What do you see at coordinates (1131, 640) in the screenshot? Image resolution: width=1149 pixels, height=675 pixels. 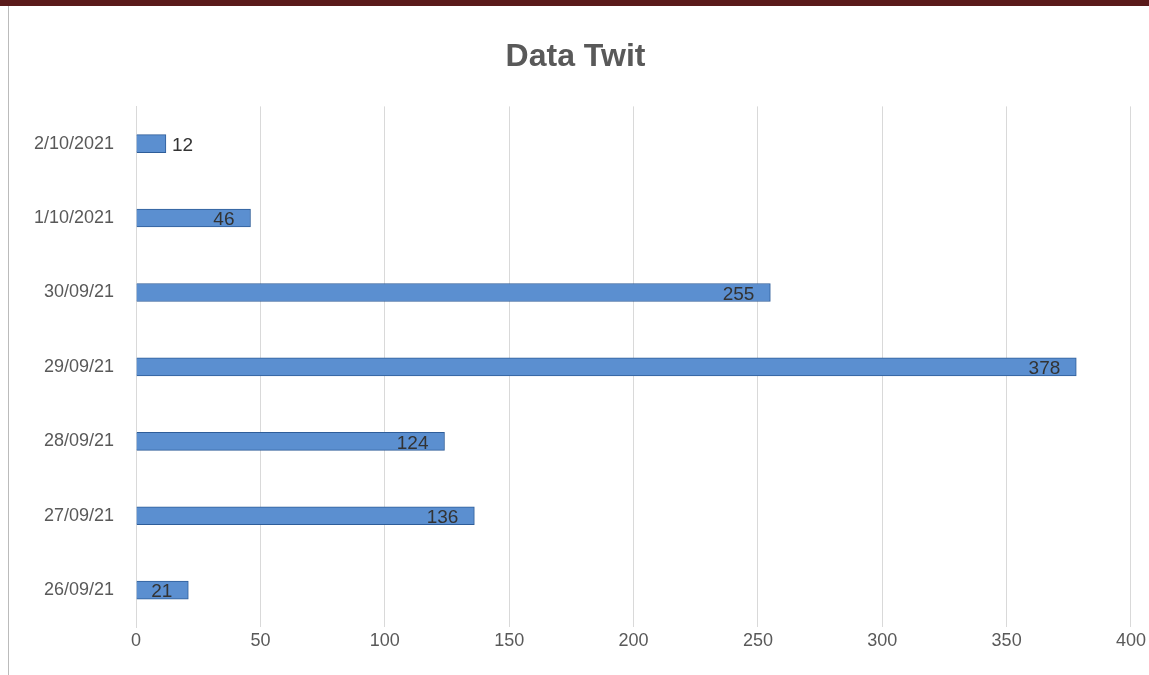 I see `x-tick-label: 400` at bounding box center [1131, 640].